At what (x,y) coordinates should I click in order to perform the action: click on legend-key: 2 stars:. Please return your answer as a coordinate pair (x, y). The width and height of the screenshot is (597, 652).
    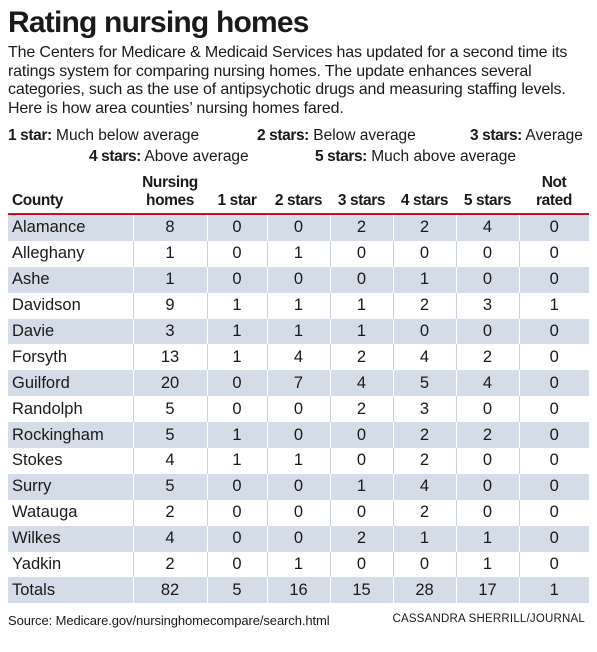
    Looking at the image, I should click on (283, 135).